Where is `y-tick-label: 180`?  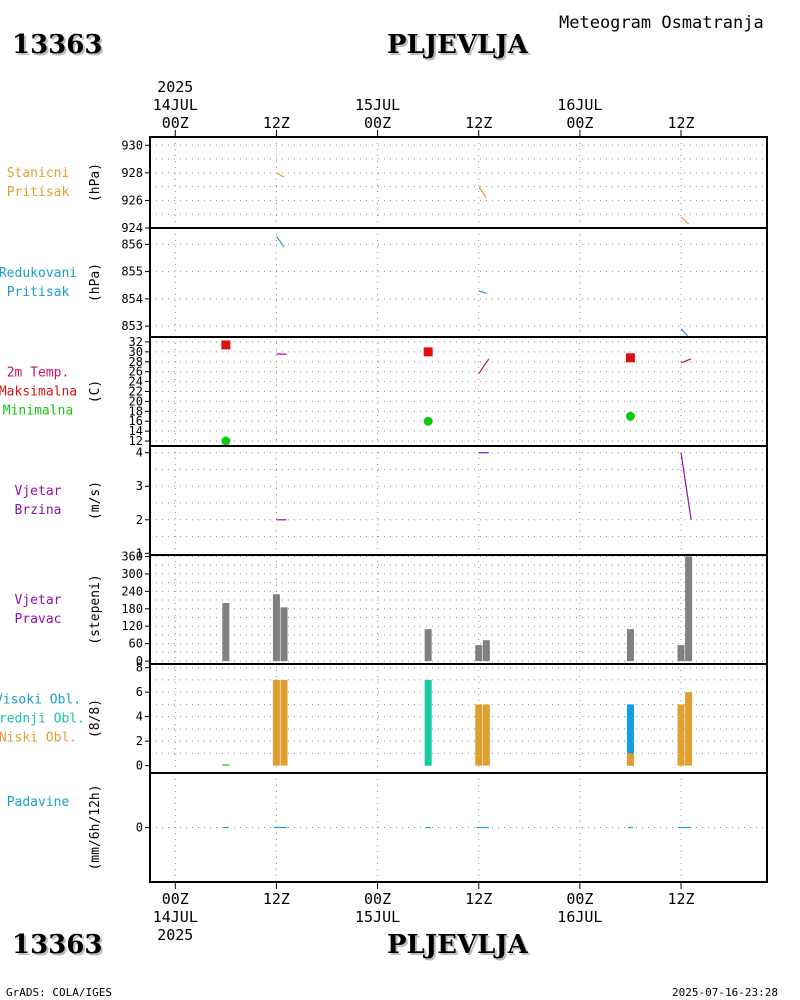 y-tick-label: 180 is located at coordinates (132, 609).